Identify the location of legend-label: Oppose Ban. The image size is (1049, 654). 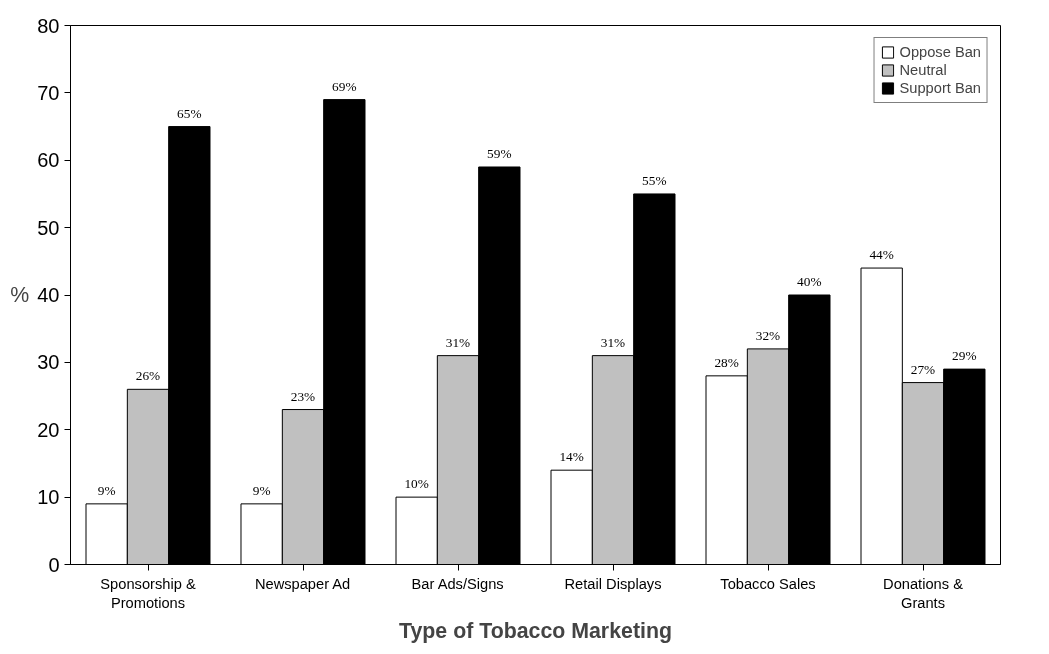
(940, 52).